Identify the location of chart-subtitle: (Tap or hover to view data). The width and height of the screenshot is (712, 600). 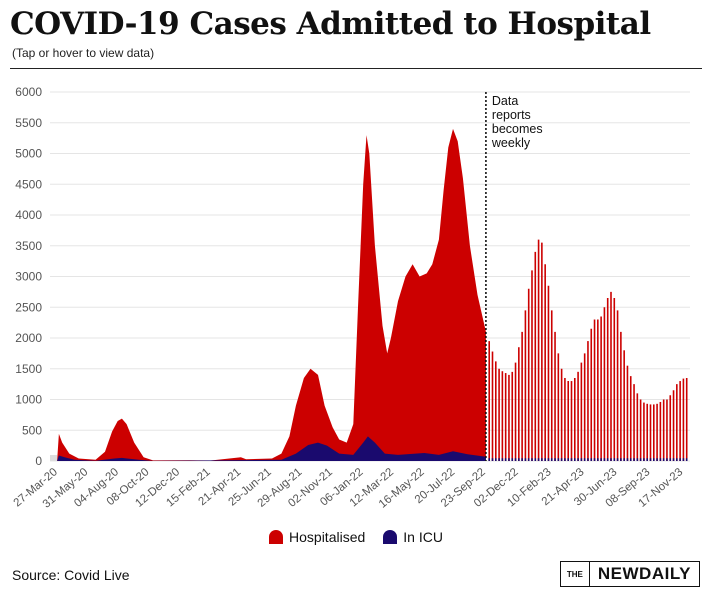
(83, 53).